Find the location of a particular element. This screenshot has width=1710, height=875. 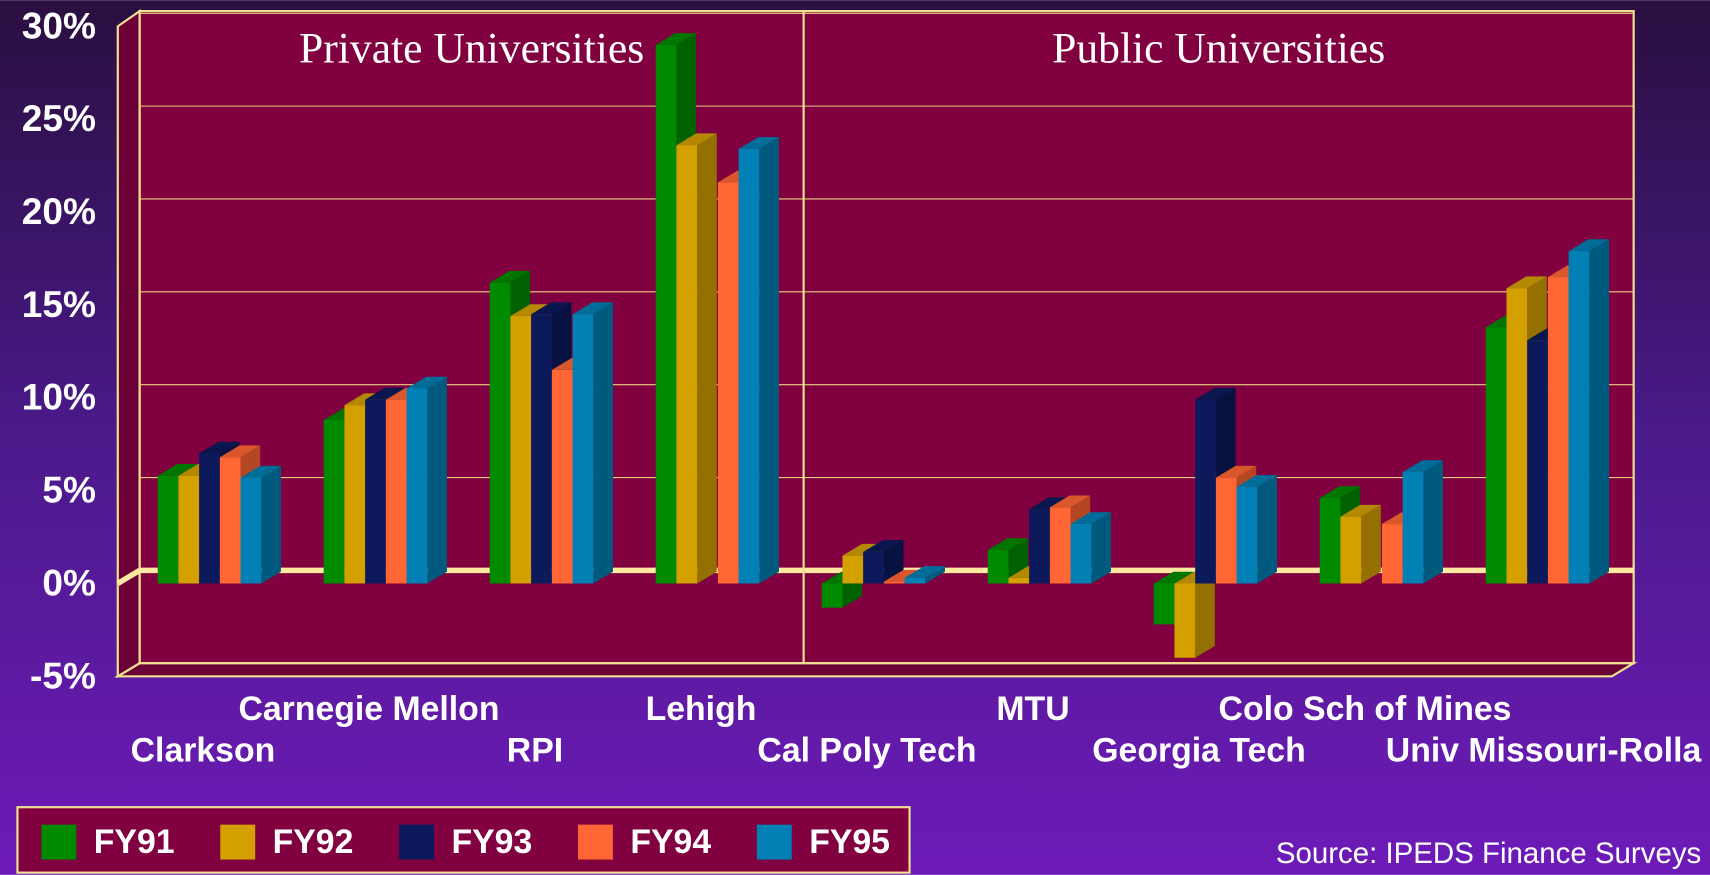

x-tick-label: MTU is located at coordinates (1032, 709).